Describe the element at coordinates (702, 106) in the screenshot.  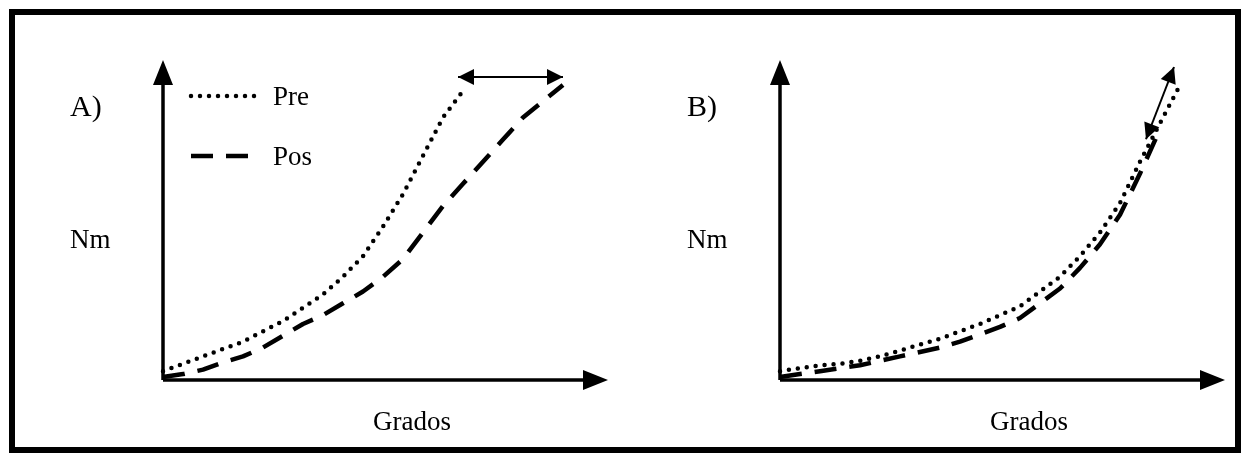
I see `chart-title: B)` at that location.